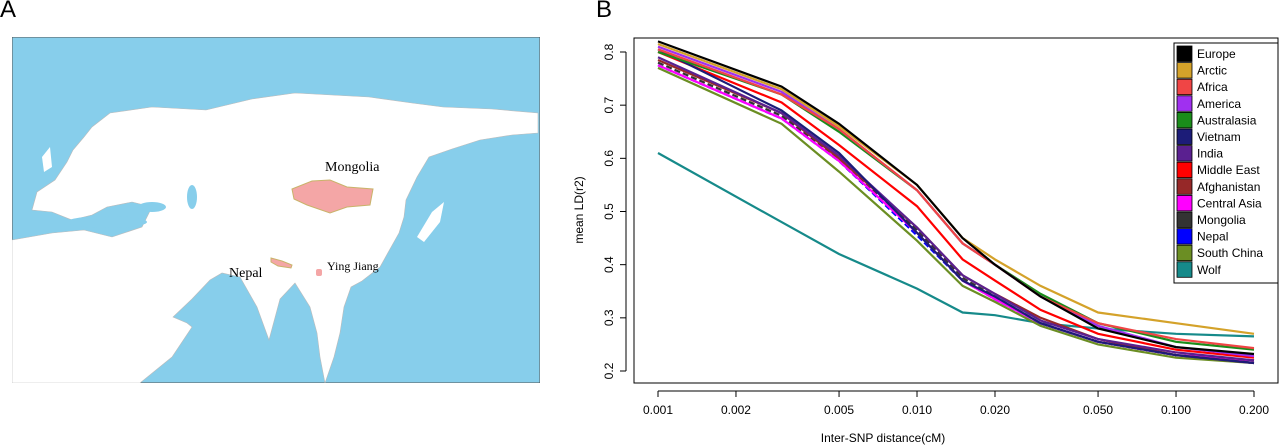  What do you see at coordinates (604, 11) in the screenshot?
I see `panel-b-label: B` at bounding box center [604, 11].